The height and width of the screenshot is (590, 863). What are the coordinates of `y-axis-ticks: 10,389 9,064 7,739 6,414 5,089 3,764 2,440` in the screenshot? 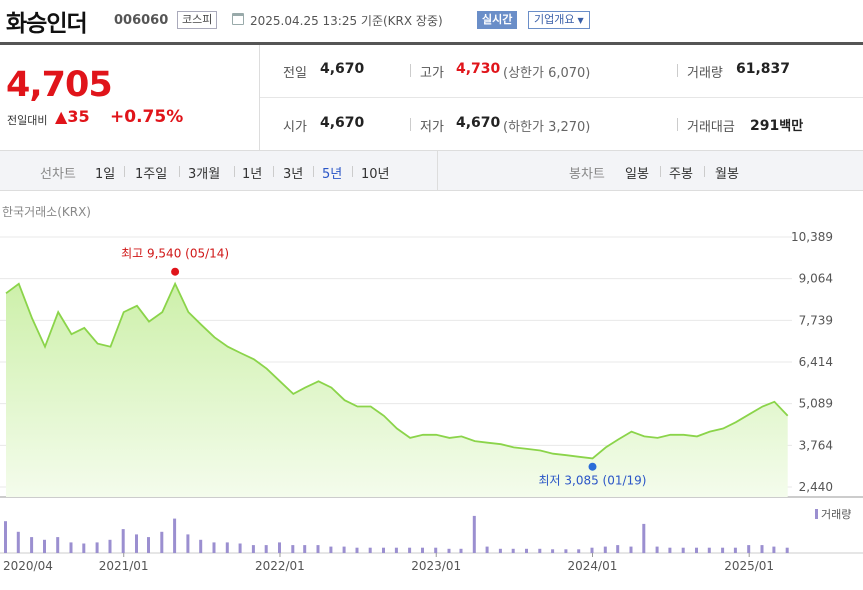 It's located at (812, 362).